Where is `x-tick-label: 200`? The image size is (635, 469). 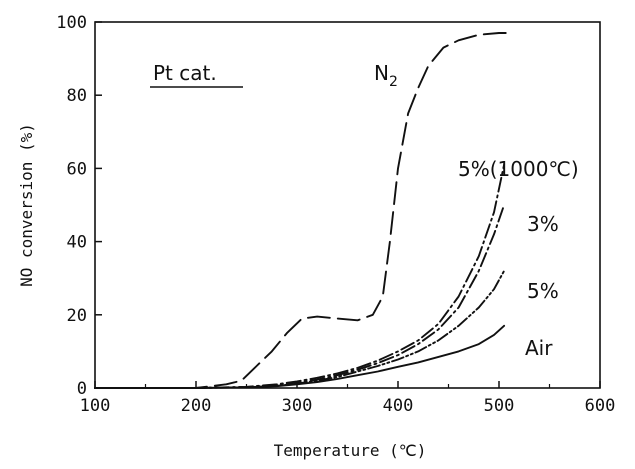 x-tick-label: 200 is located at coordinates (196, 406).